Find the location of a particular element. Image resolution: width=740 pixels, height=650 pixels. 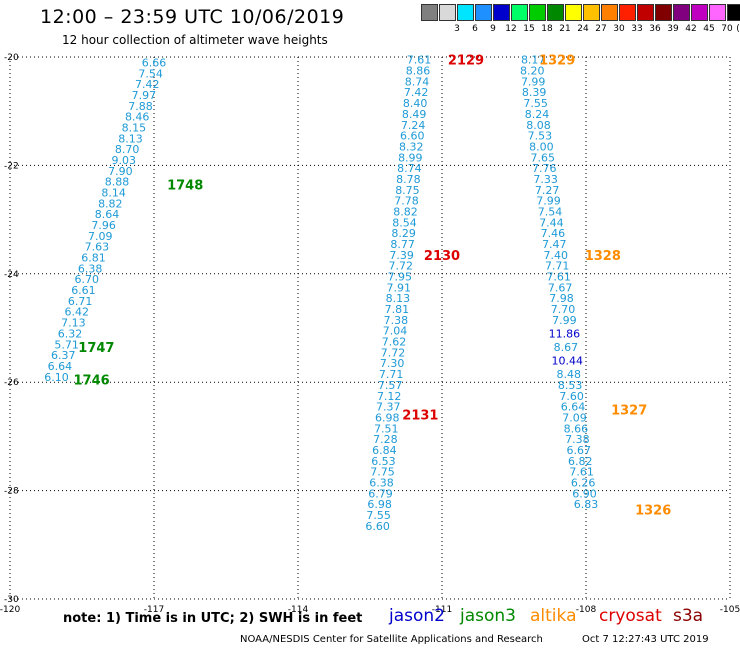

wave-height-label: 7.61 is located at coordinates (581, 472).